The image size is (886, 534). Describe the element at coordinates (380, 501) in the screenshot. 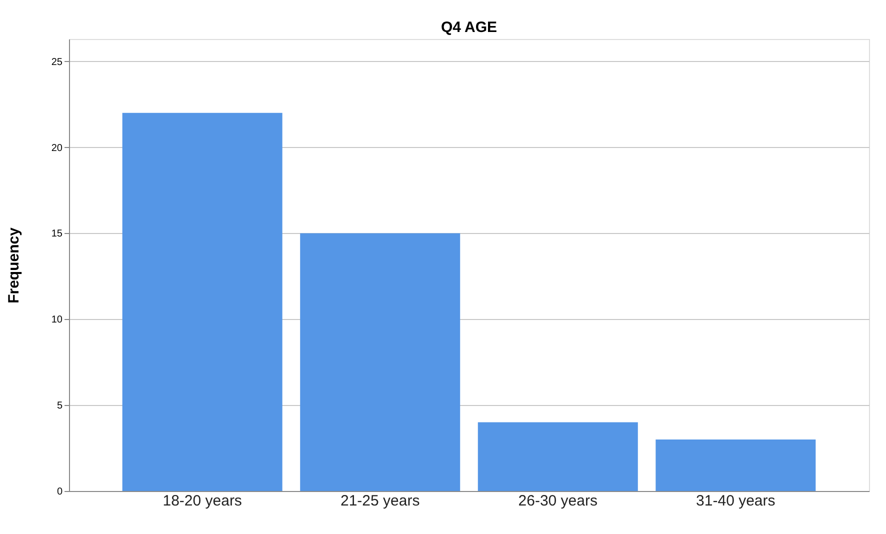

I see `x-tick-label: 21-25 years` at that location.